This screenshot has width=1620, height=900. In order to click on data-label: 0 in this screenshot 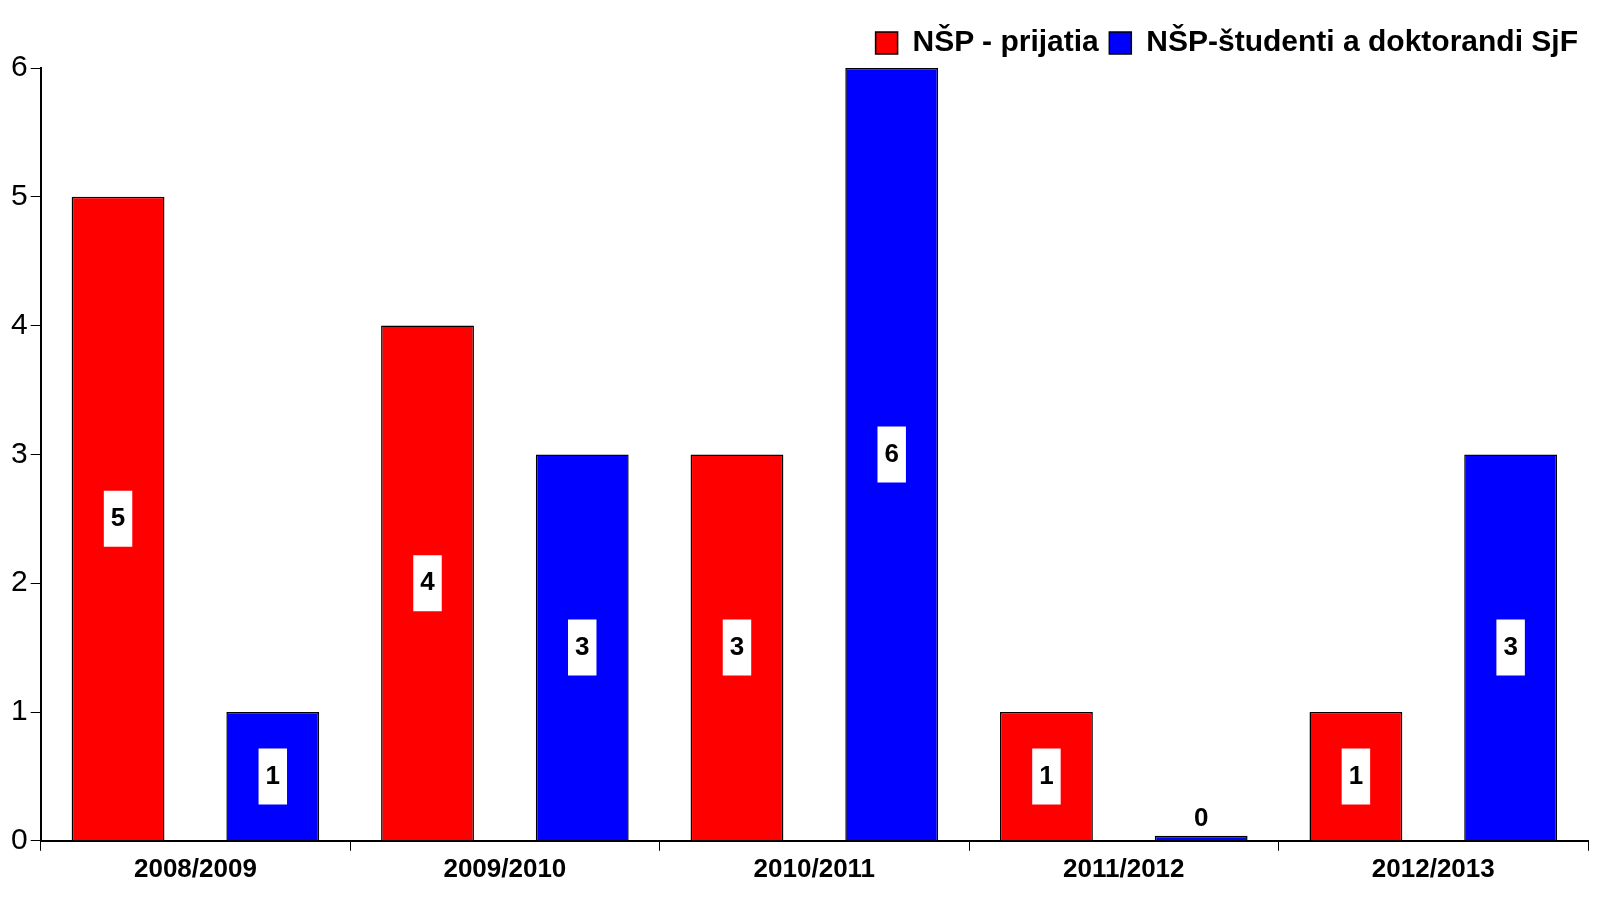, I will do `click(1201, 816)`.